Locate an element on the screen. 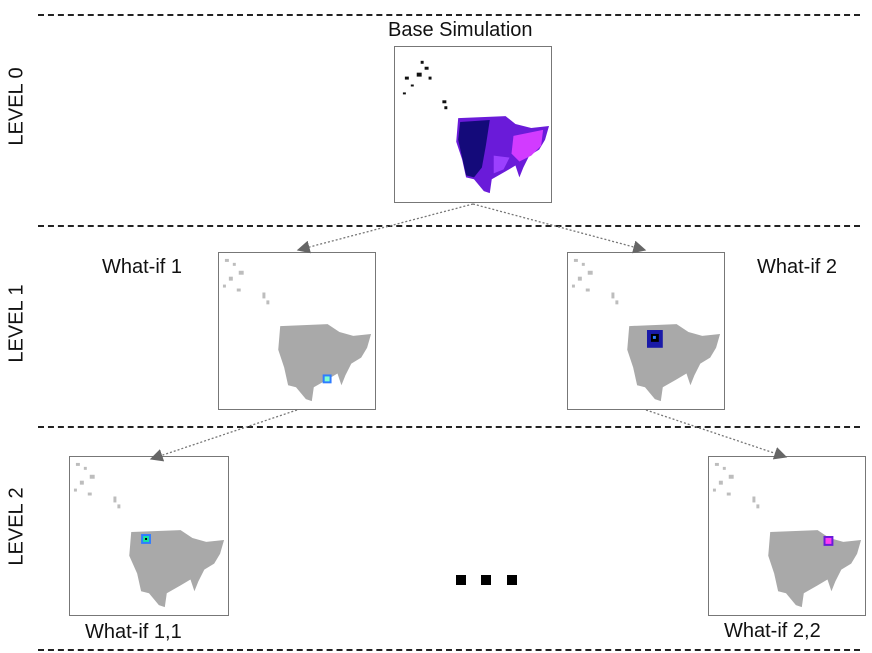 The height and width of the screenshot is (653, 872). base-simulation-map is located at coordinates (473, 124).